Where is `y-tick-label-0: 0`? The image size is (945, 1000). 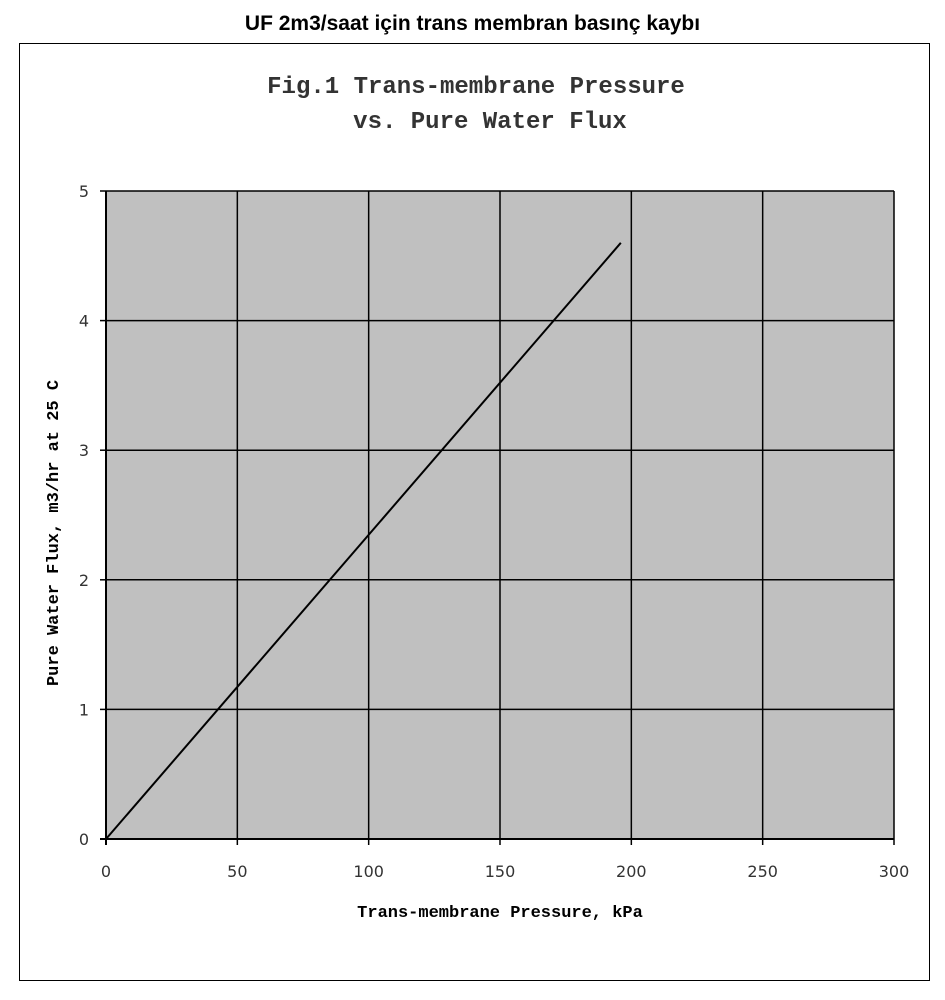 y-tick-label-0: 0 is located at coordinates (84, 839).